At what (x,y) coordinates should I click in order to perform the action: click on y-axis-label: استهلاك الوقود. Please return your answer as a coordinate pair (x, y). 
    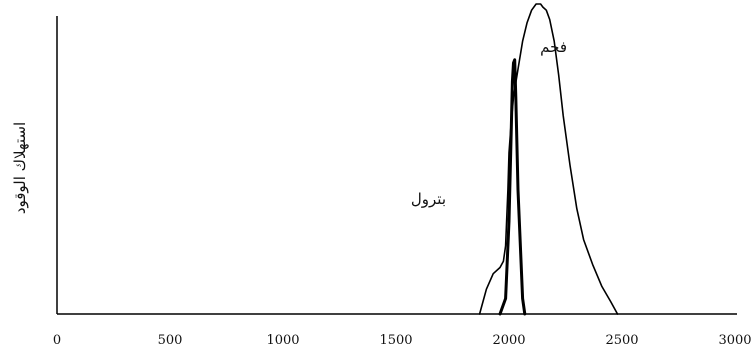
    Looking at the image, I should click on (20, 168).